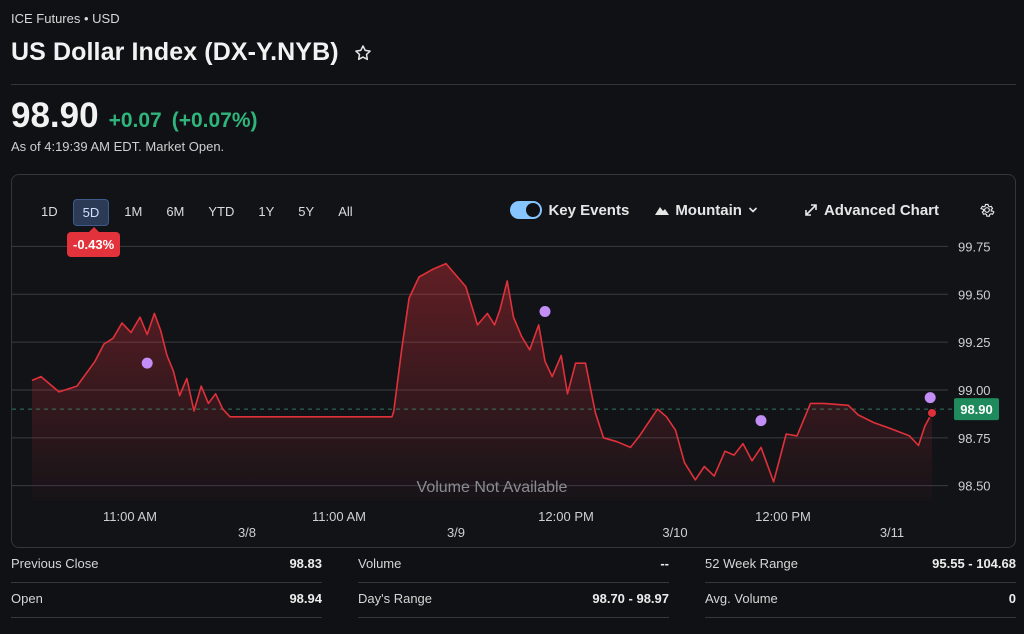 The height and width of the screenshot is (634, 1024). I want to click on header-divider, so click(513, 84).